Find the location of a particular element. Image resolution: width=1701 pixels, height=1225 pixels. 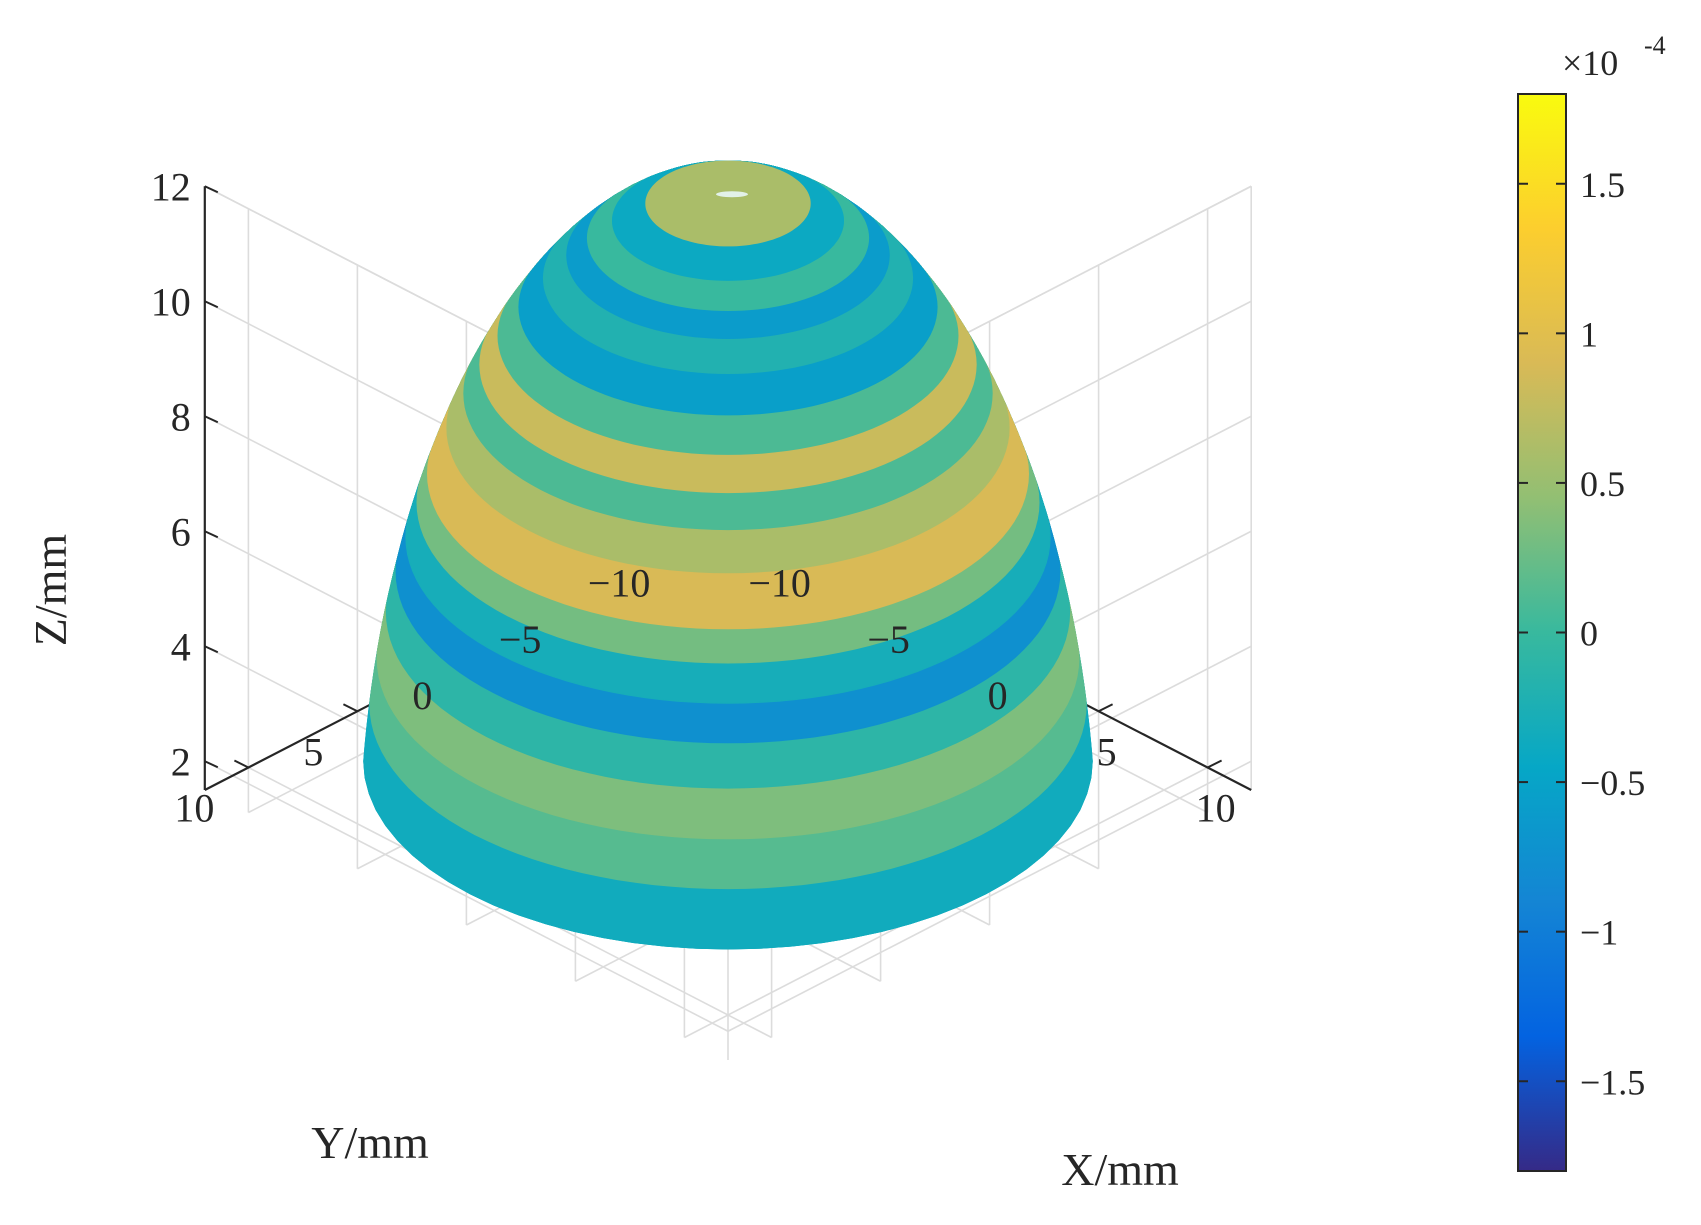

z-tick-label: 4 is located at coordinates (181, 646).